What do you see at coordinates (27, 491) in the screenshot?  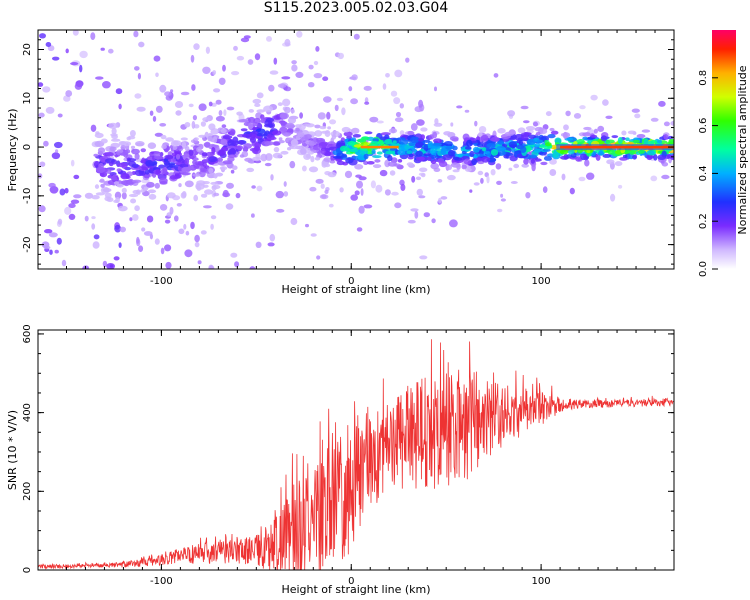 I see `y-tick-label: 200` at bounding box center [27, 491].